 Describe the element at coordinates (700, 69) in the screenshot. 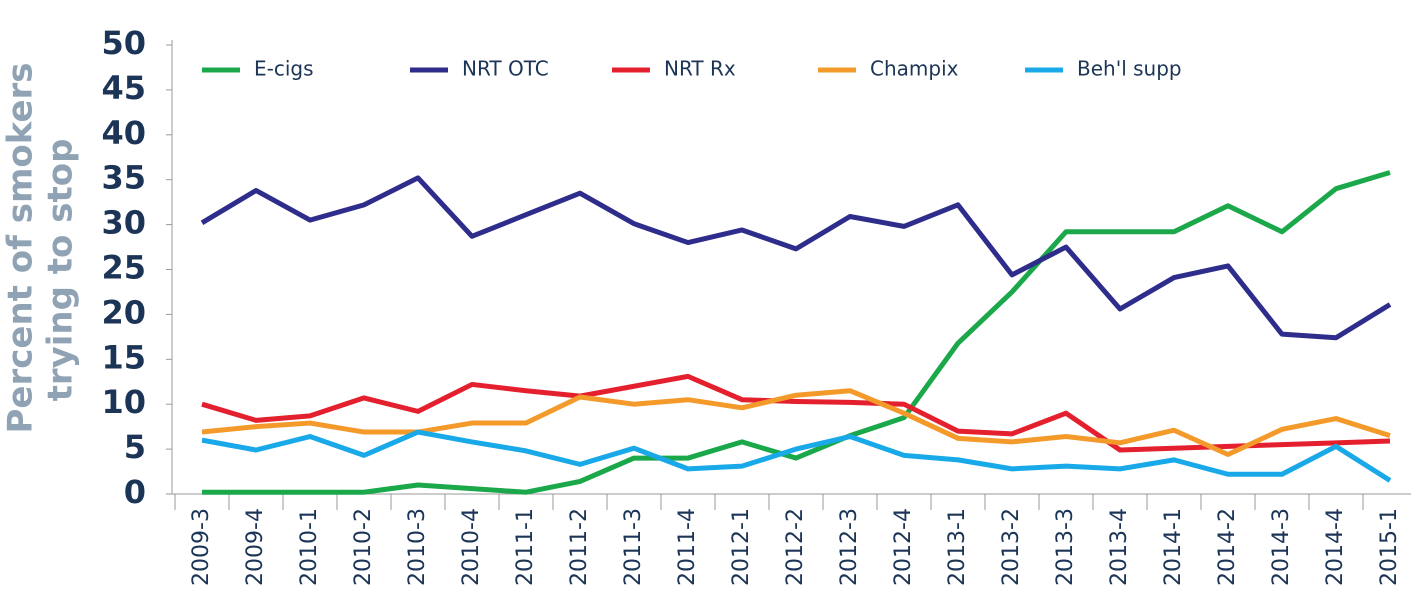

I see `legend-label: NRT Rx` at that location.